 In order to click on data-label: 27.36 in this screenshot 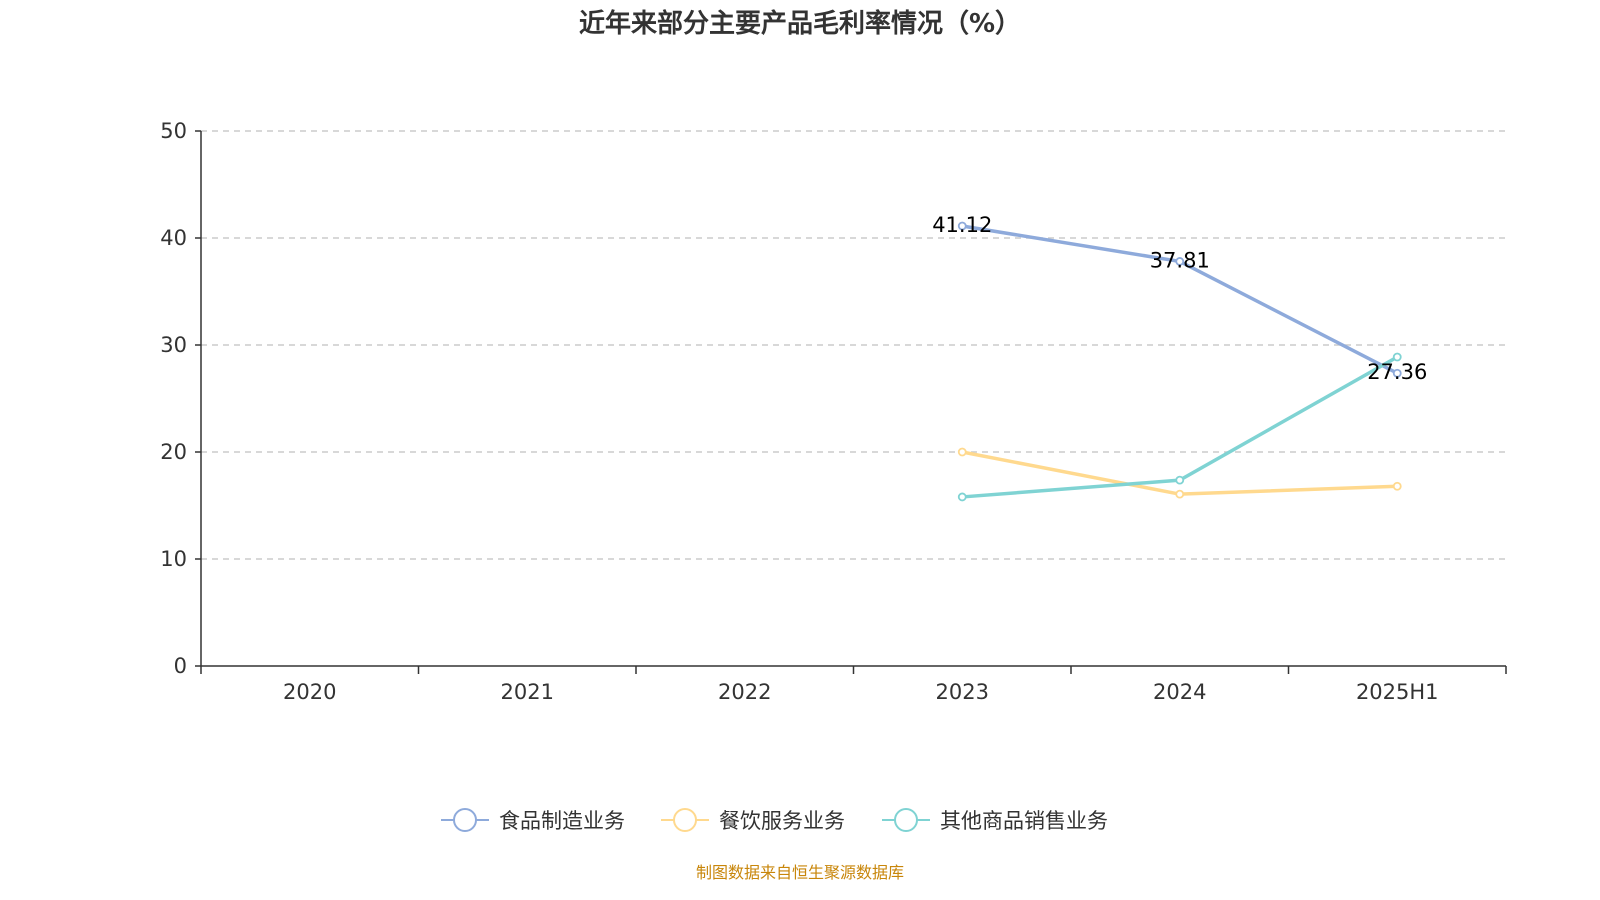, I will do `click(1397, 372)`.